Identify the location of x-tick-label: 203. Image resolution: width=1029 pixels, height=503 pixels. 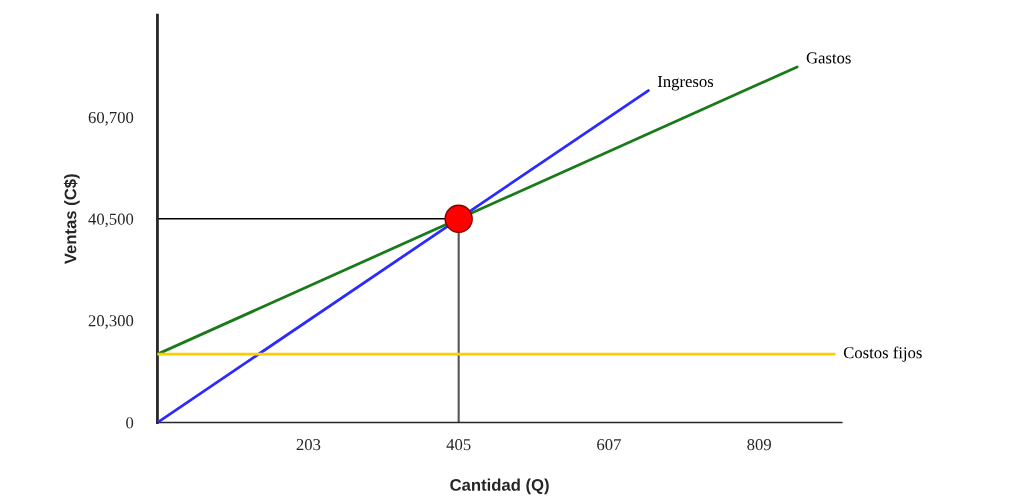
(308, 444).